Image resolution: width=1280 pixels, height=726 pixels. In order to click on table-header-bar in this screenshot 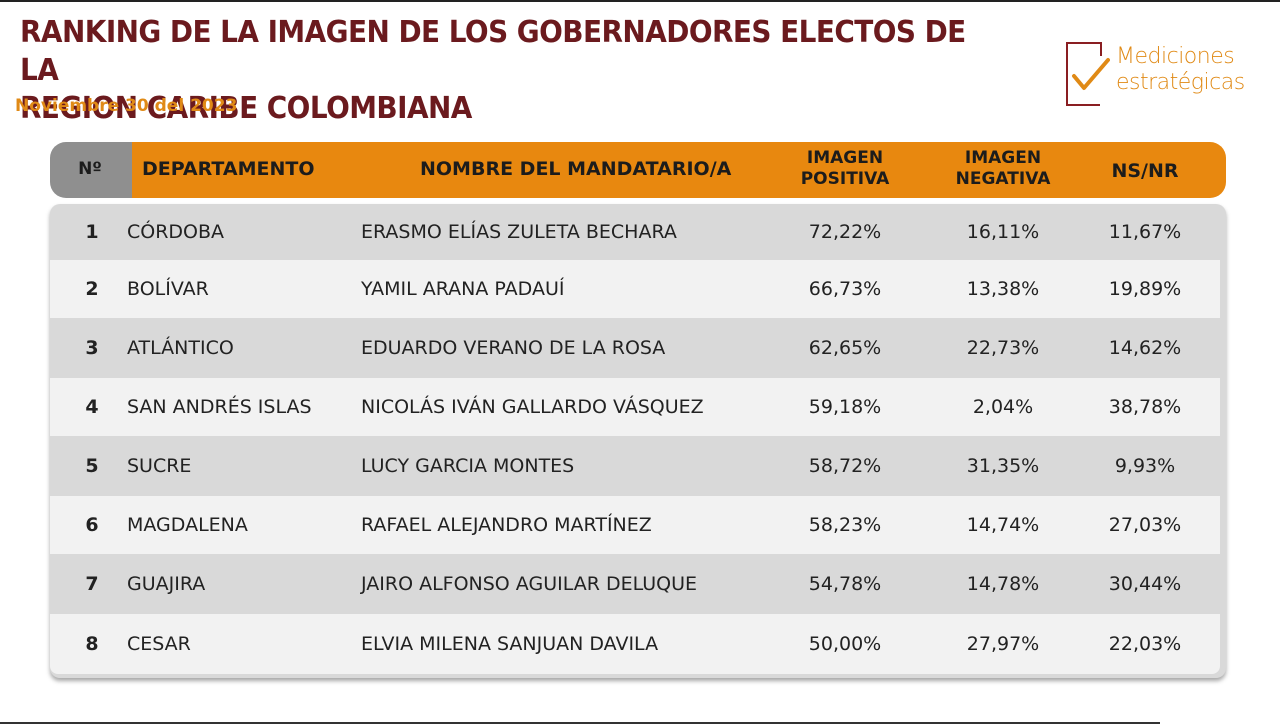, I will do `click(670, 170)`.